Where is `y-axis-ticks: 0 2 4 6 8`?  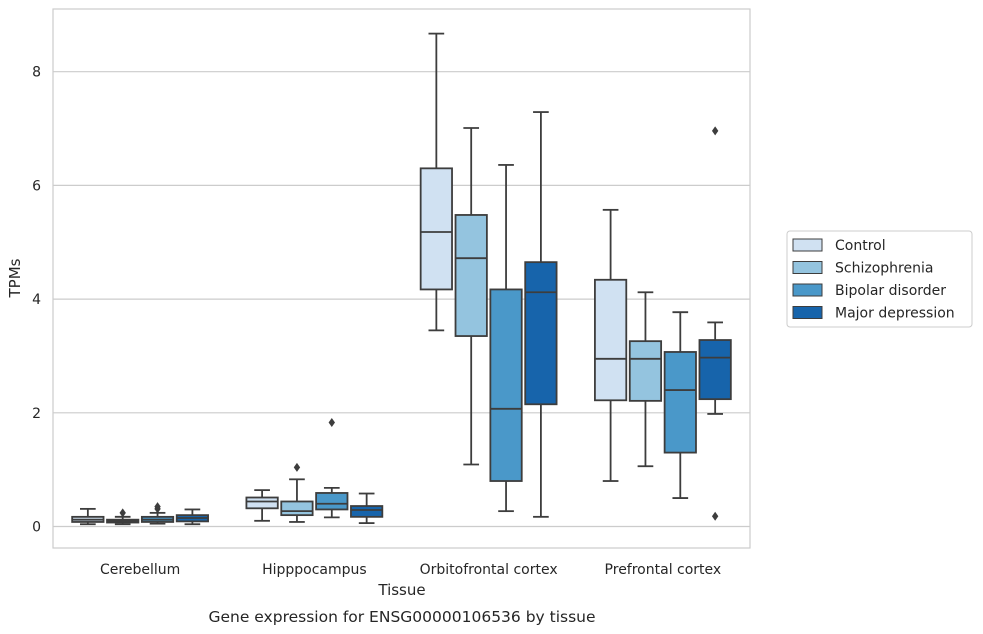
y-axis-ticks: 0 2 4 6 8 is located at coordinates (36, 300).